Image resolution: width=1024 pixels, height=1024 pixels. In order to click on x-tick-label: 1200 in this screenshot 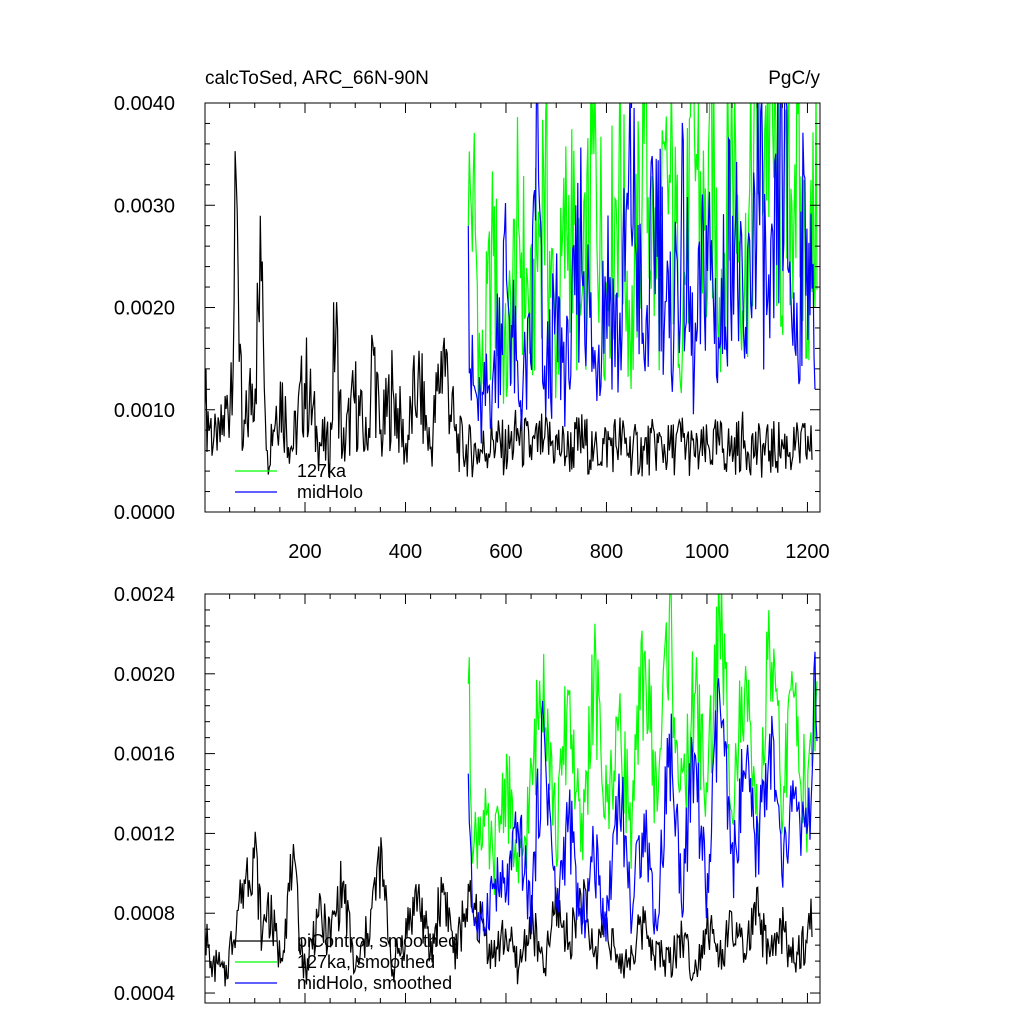, I will do `click(807, 552)`.